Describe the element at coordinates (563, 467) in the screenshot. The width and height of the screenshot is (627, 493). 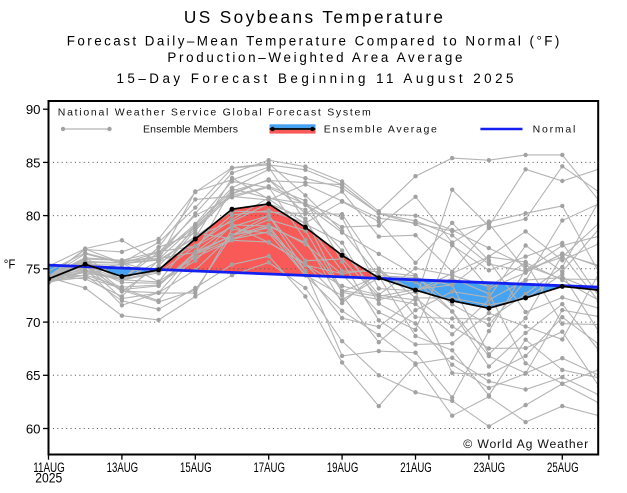
I see `svg-text: 25AUG` at that location.